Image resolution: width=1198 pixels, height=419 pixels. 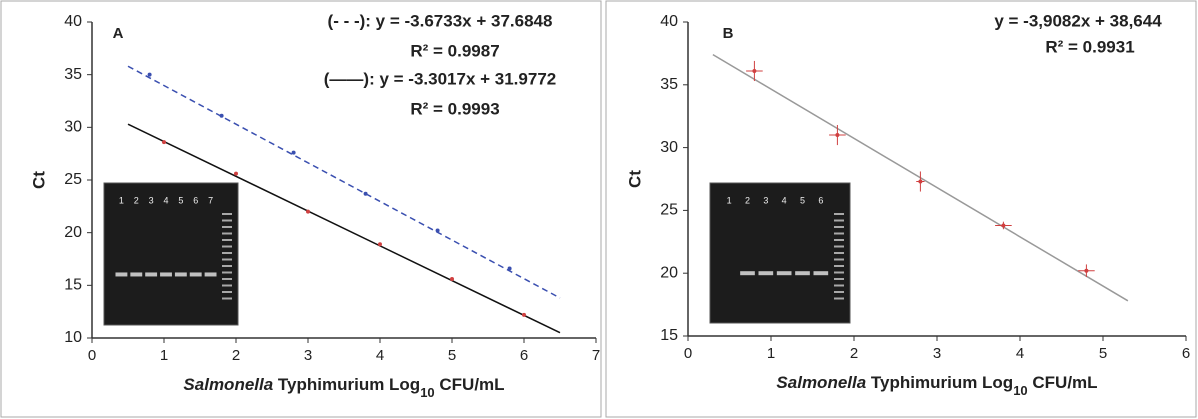 I want to click on x-tick-label: 0, so click(x=688, y=353).